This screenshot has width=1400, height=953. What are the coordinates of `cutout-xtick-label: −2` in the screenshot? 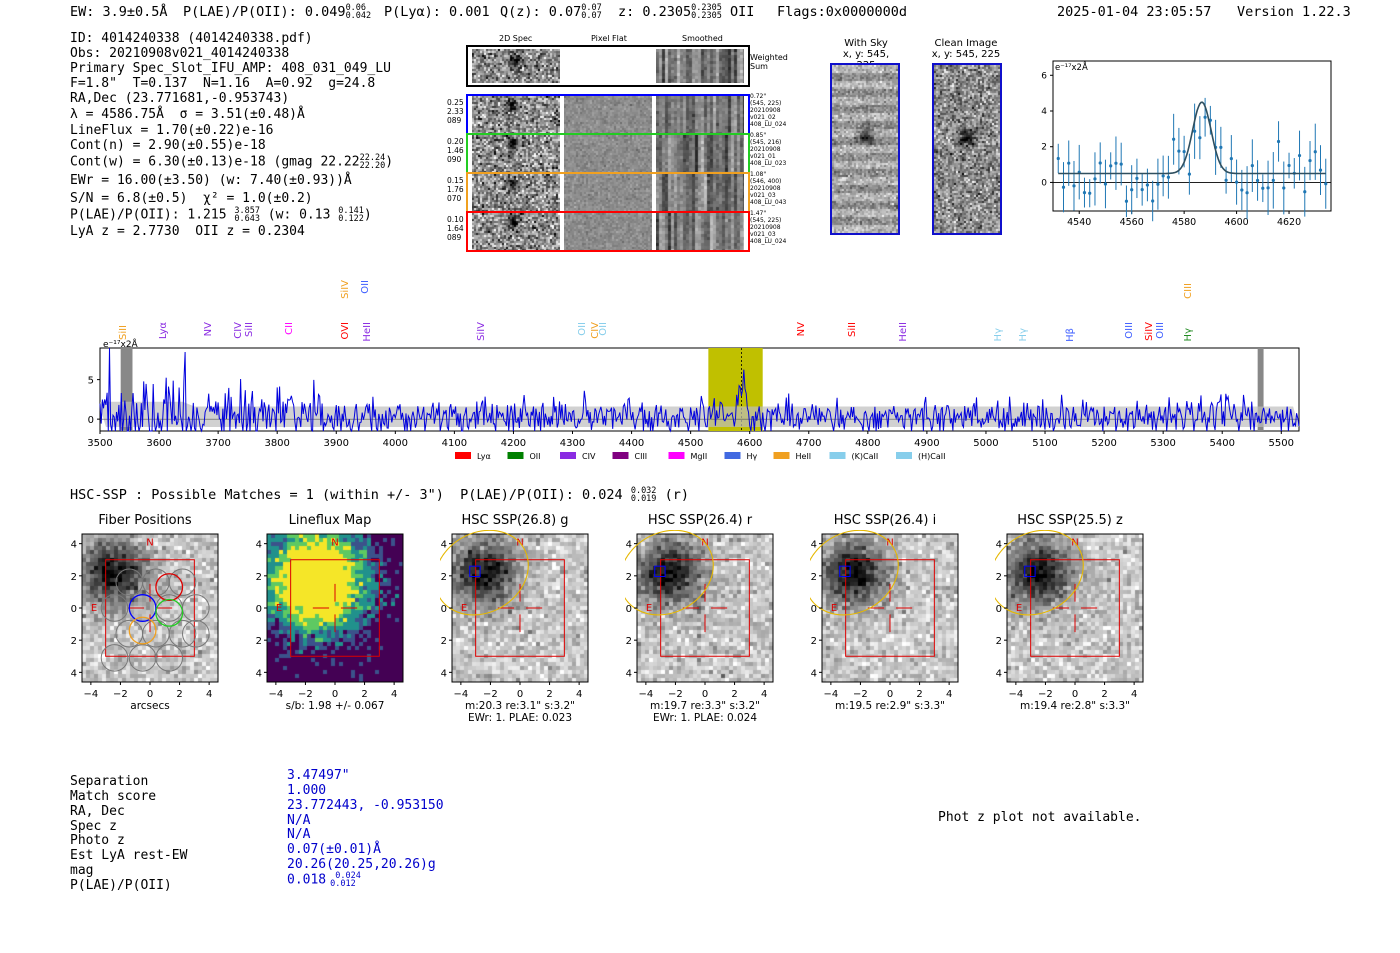 It's located at (860, 694).